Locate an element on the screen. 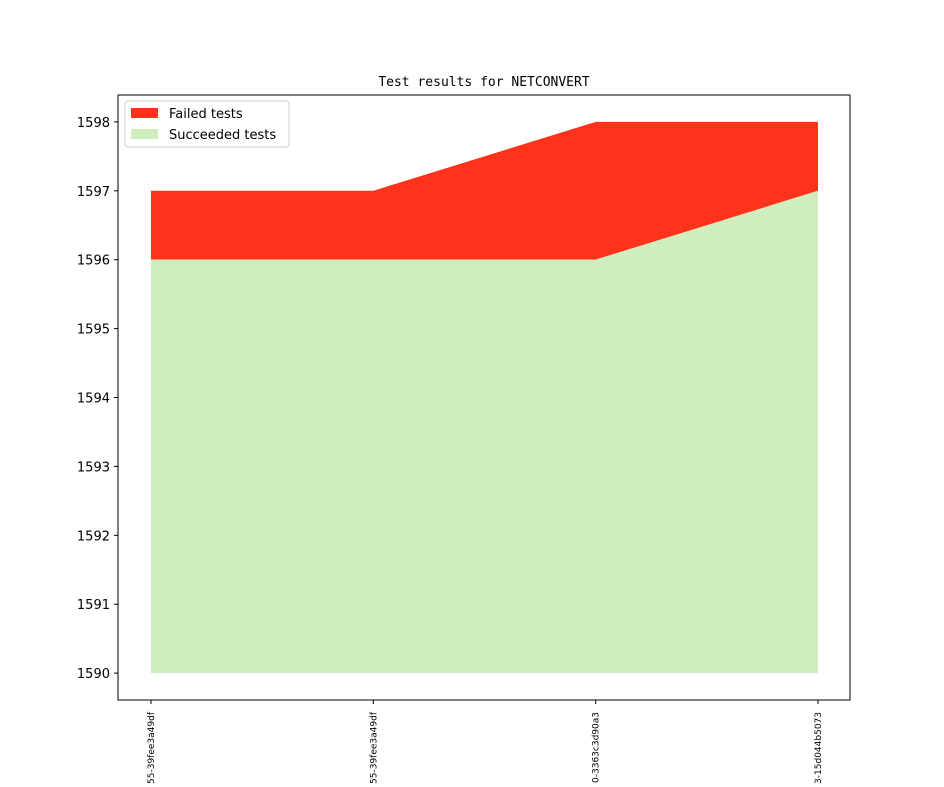 This screenshot has width=944, height=787. area-failed-tests is located at coordinates (484, 190).